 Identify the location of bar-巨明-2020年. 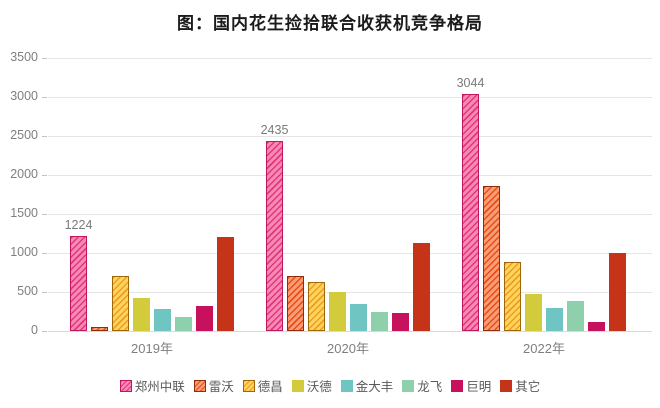
(400, 322).